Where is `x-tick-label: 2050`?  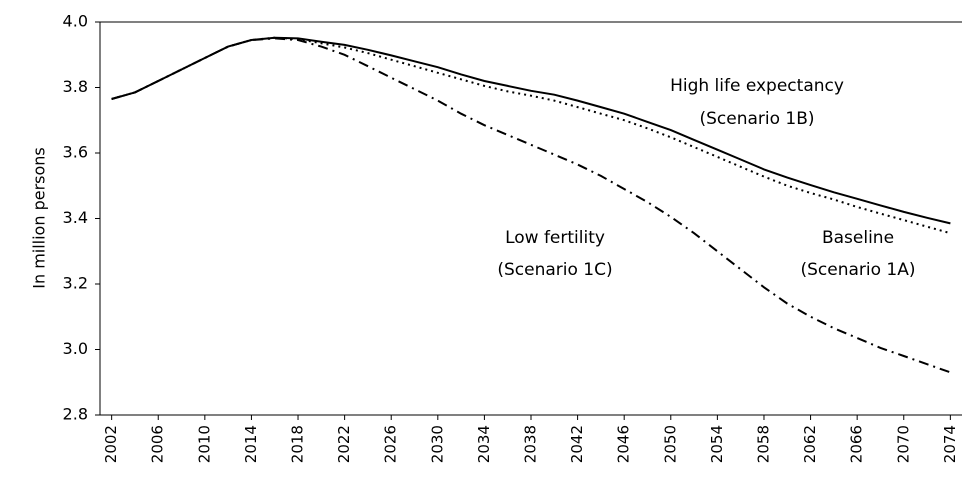 x-tick-label: 2050 is located at coordinates (670, 444).